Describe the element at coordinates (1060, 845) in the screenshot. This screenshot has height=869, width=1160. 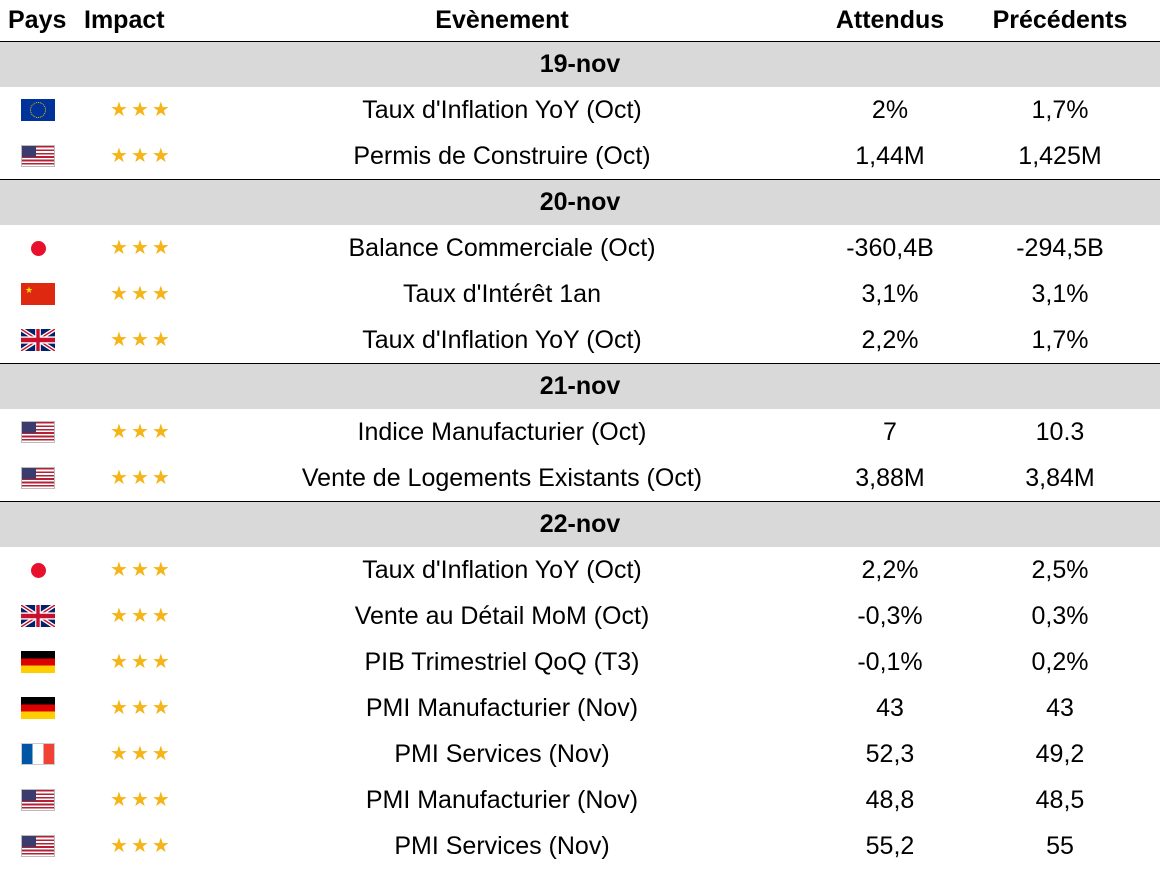
I see `previous-value: 55` at that location.